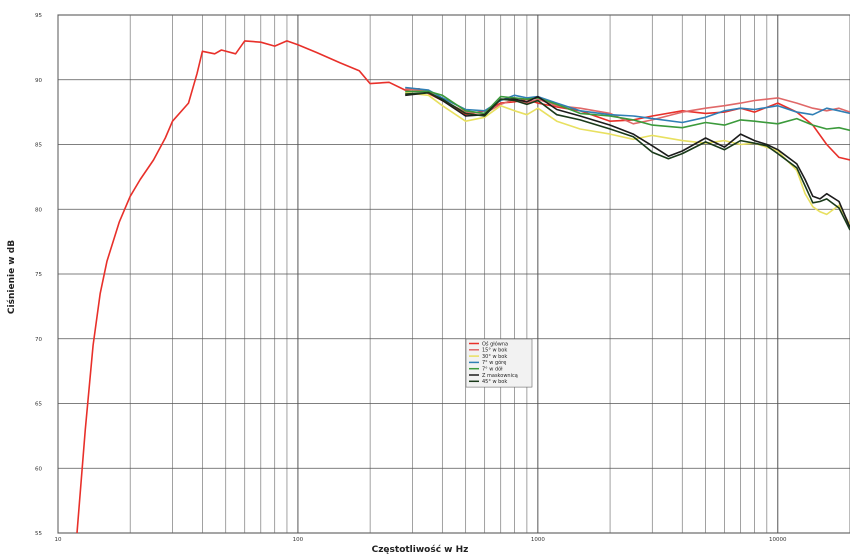 Image resolution: width=850 pixels, height=556 pixels. What do you see at coordinates (492, 369) in the screenshot?
I see `legend-label: 7° w dół` at bounding box center [492, 369].